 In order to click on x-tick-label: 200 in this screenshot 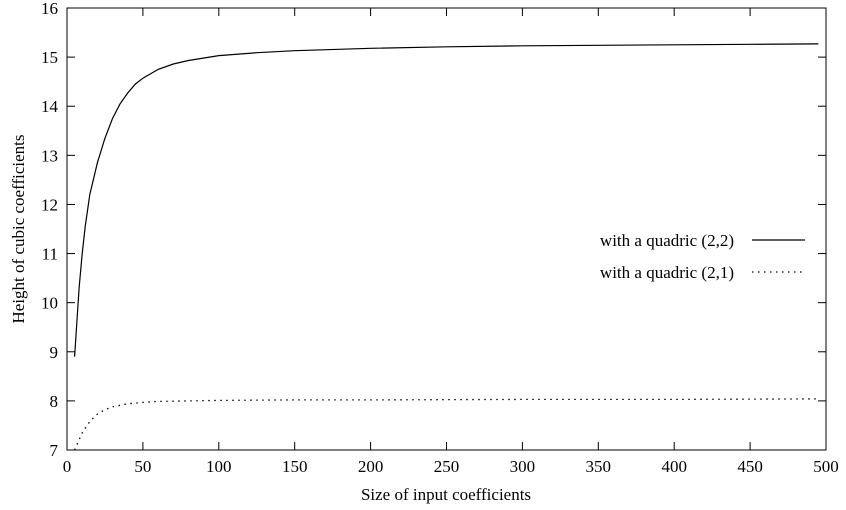, I will do `click(371, 466)`.